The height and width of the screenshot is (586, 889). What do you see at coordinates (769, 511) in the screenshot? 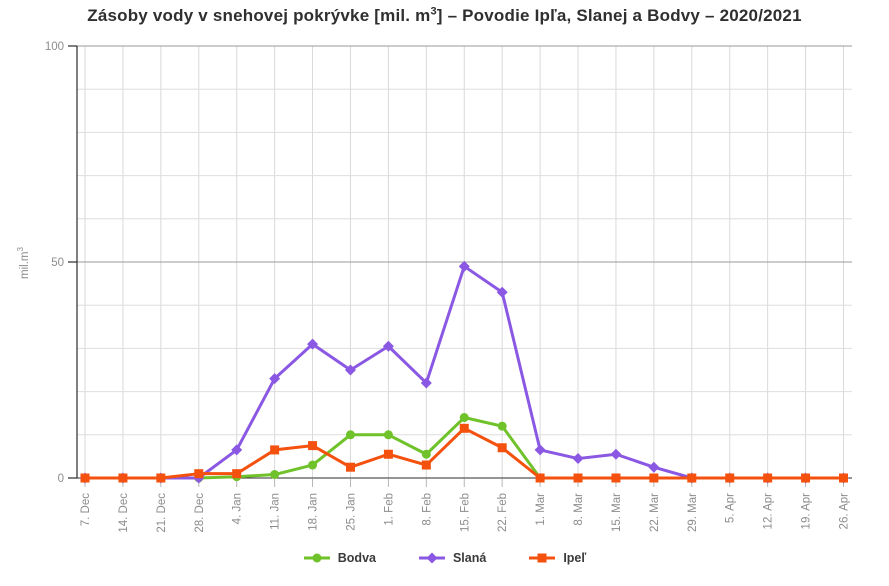
I see `x-tick-label: 12. Apr` at bounding box center [769, 511].